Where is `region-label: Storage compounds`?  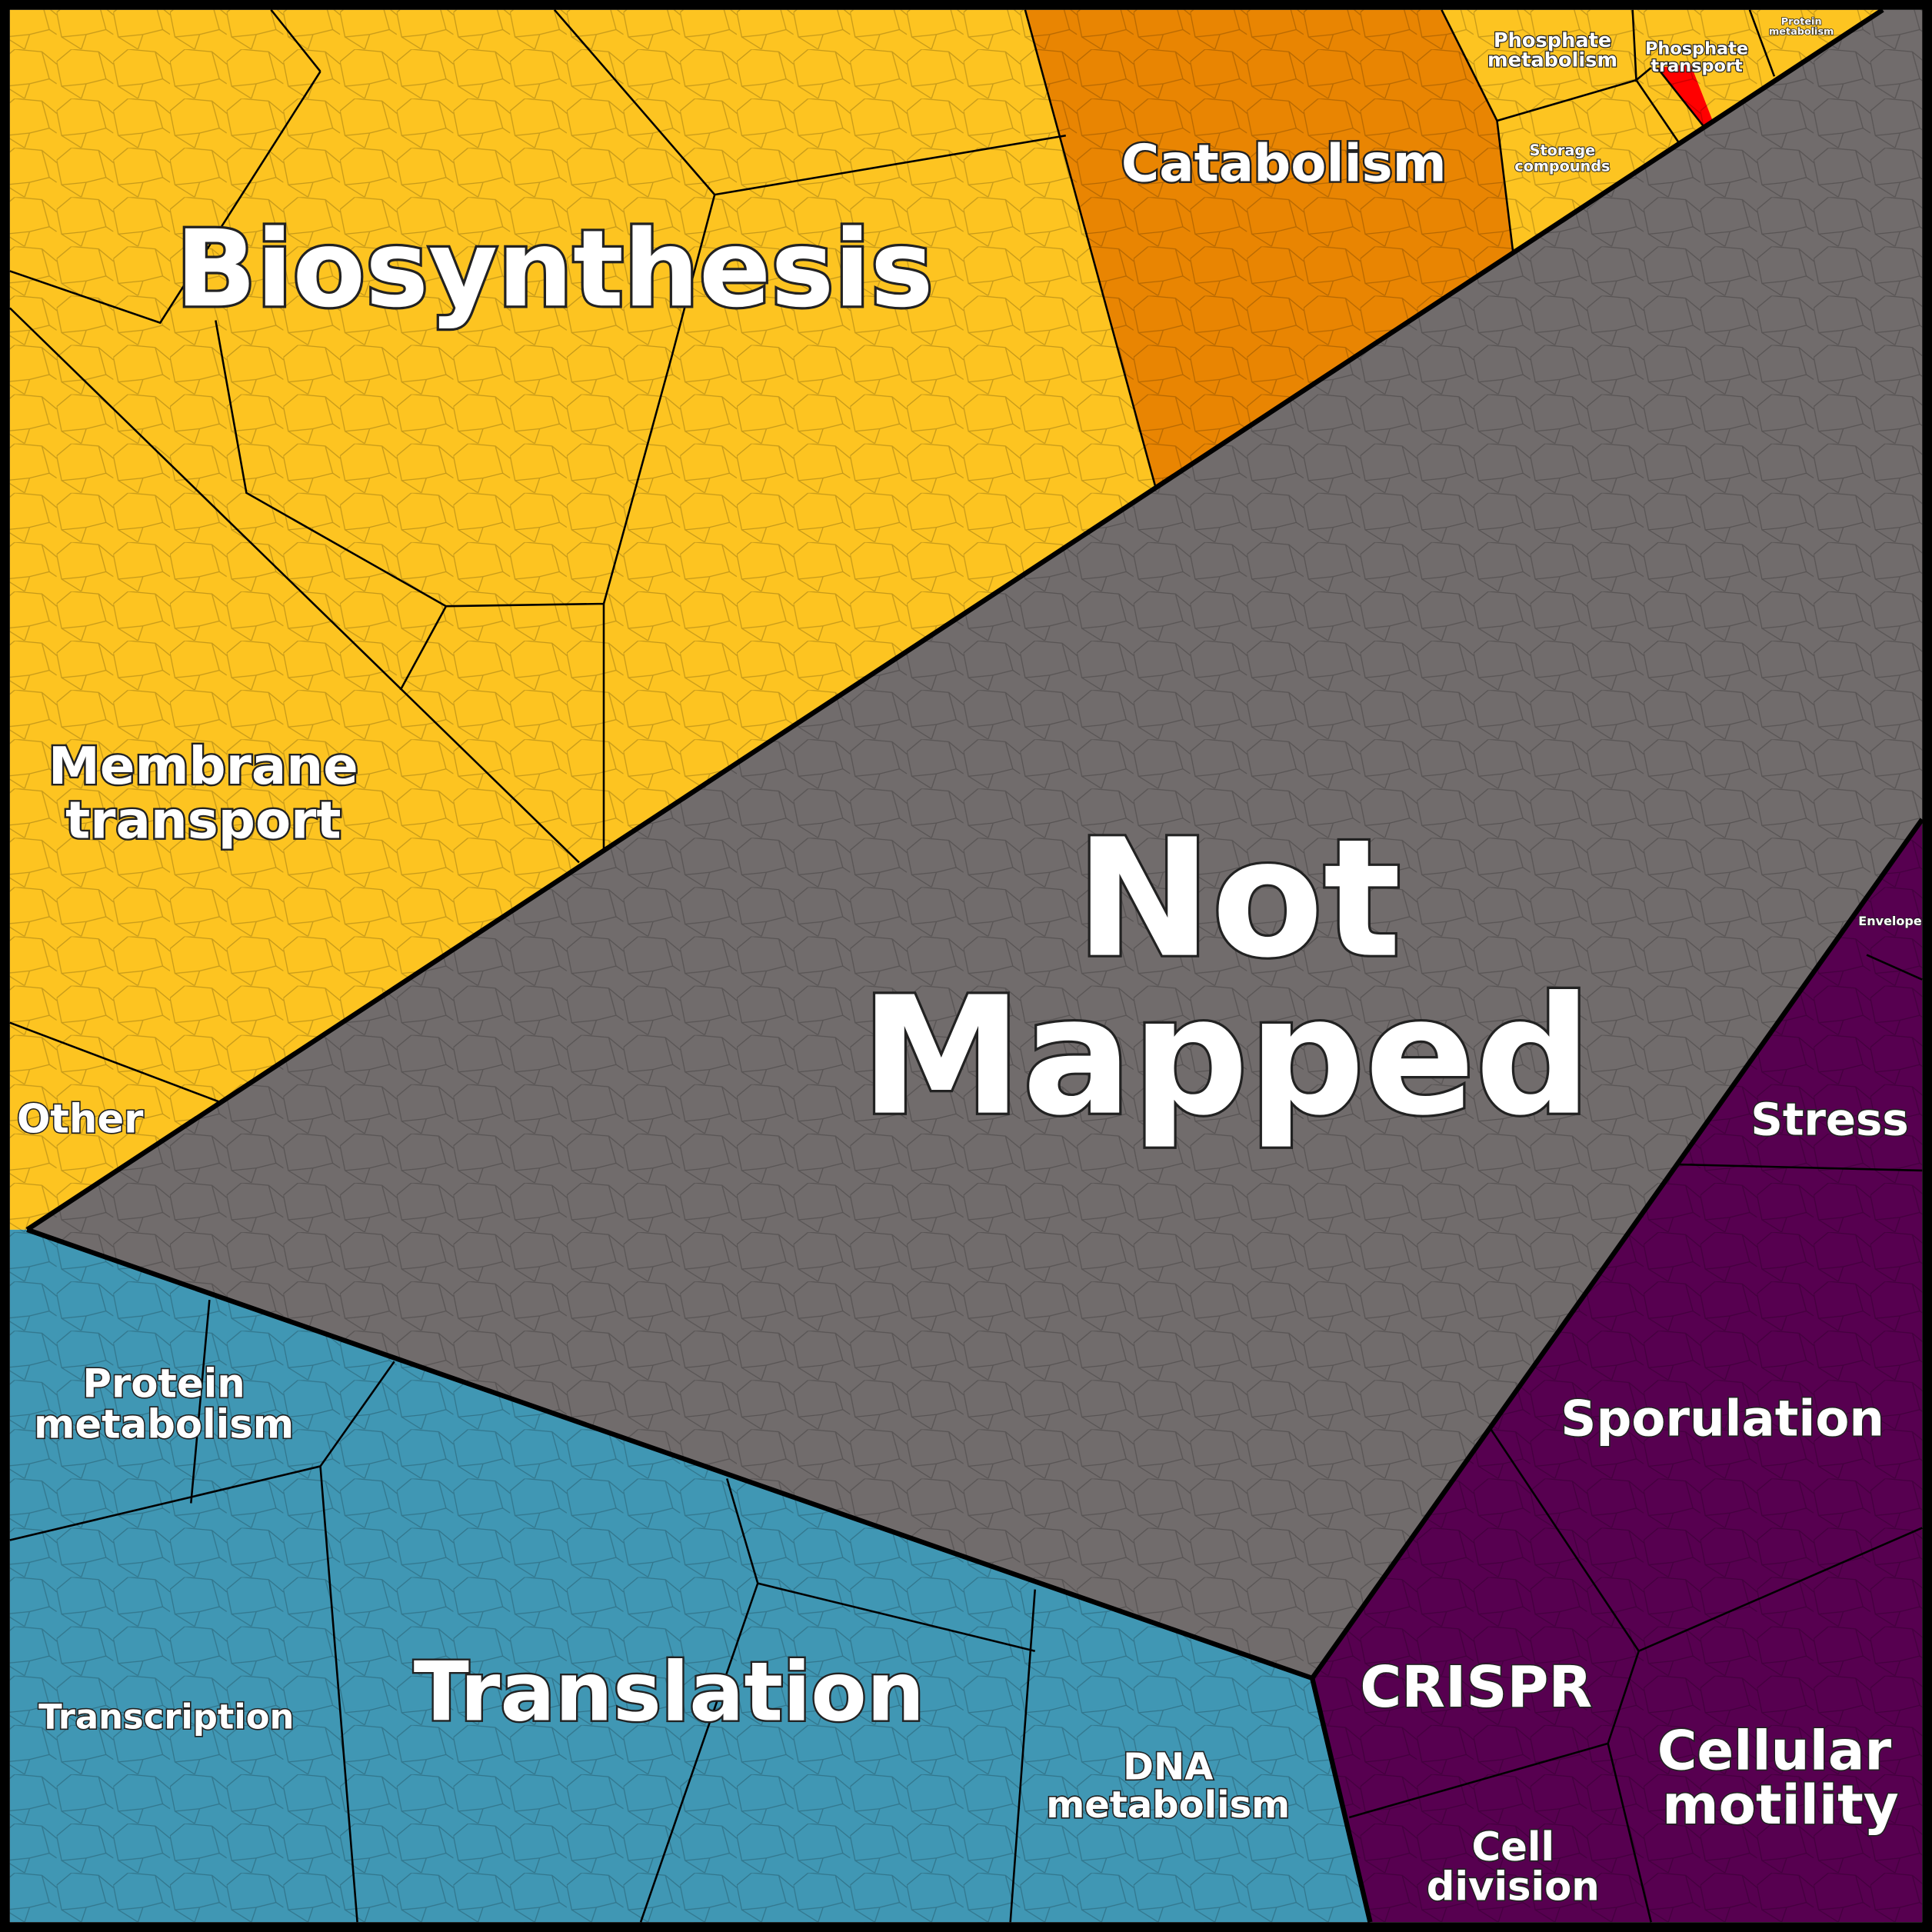
region-label: Storage compounds is located at coordinates (1562, 158).